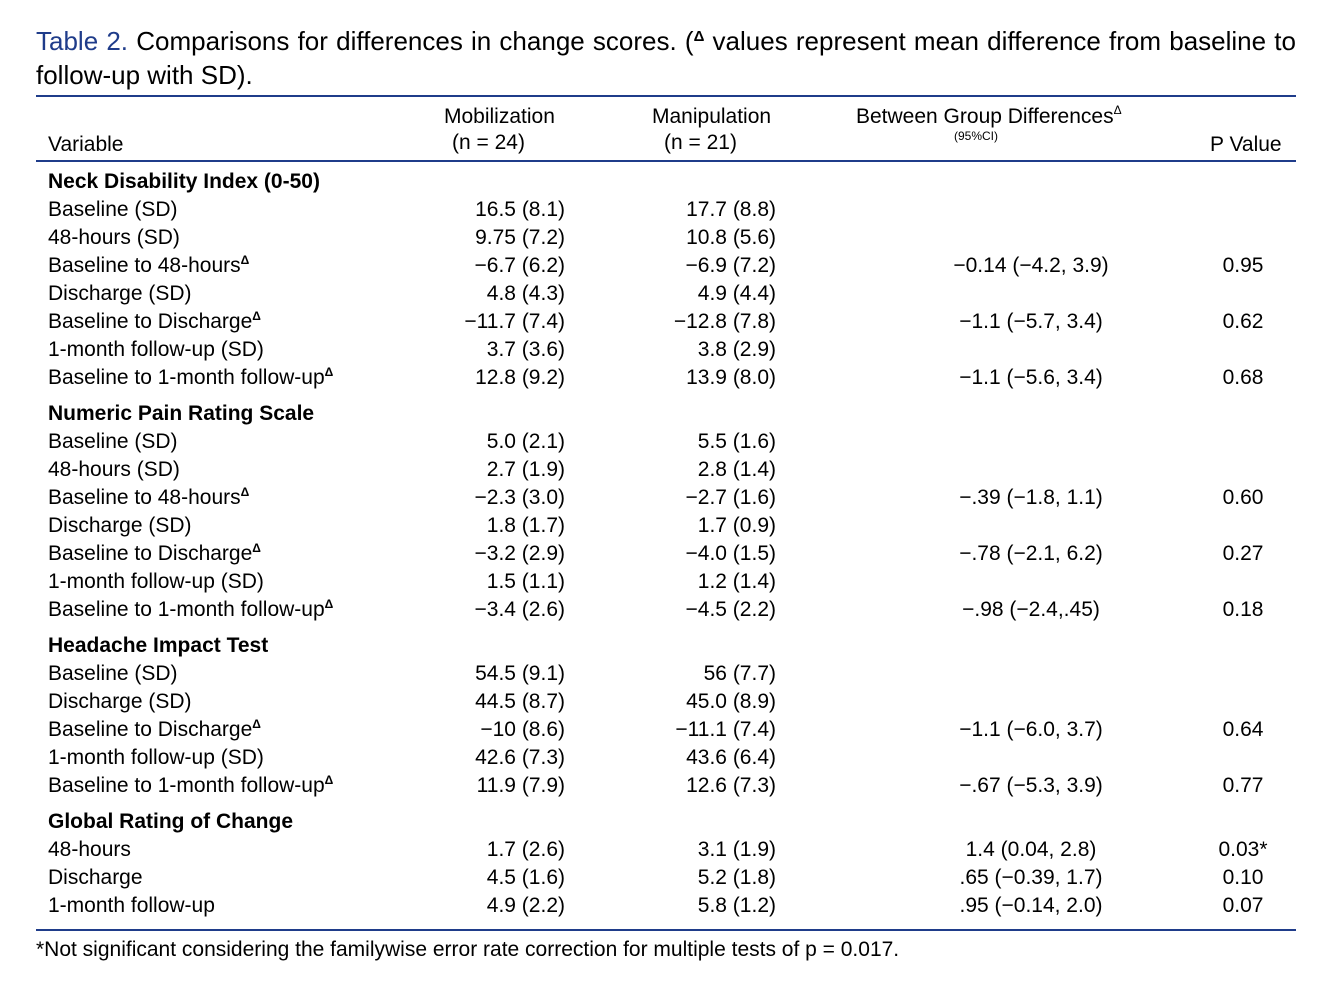 The width and height of the screenshot is (1326, 984). What do you see at coordinates (131, 906) in the screenshot?
I see `row-variable: 1-month follow-up` at bounding box center [131, 906].